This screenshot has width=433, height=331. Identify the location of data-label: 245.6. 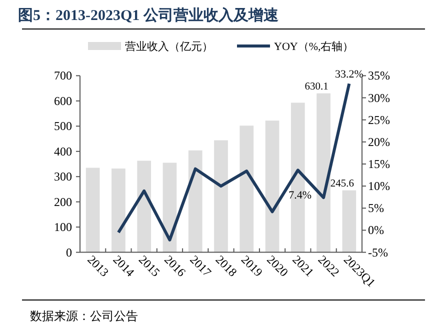
(342, 184).